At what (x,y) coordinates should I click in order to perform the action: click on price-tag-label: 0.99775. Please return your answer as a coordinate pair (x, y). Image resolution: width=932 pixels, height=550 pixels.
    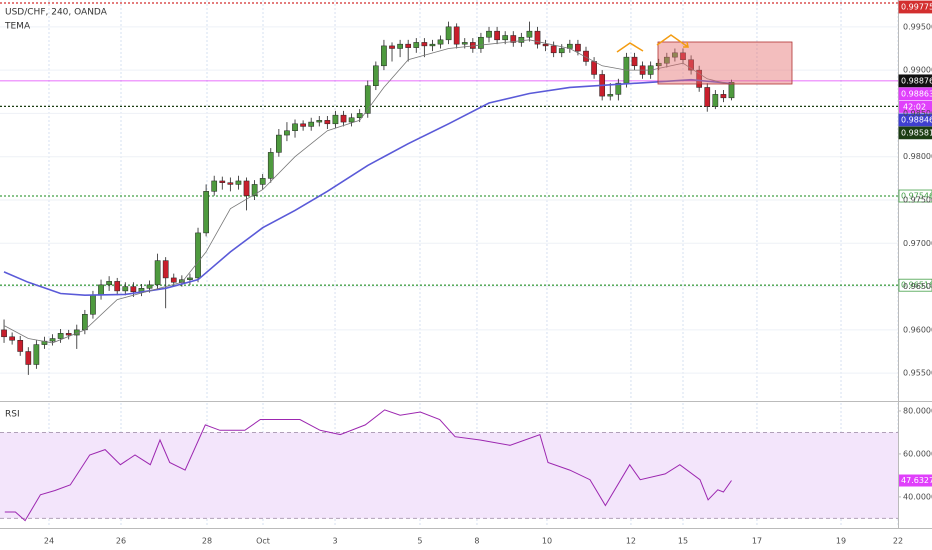
    Looking at the image, I should click on (916, 7).